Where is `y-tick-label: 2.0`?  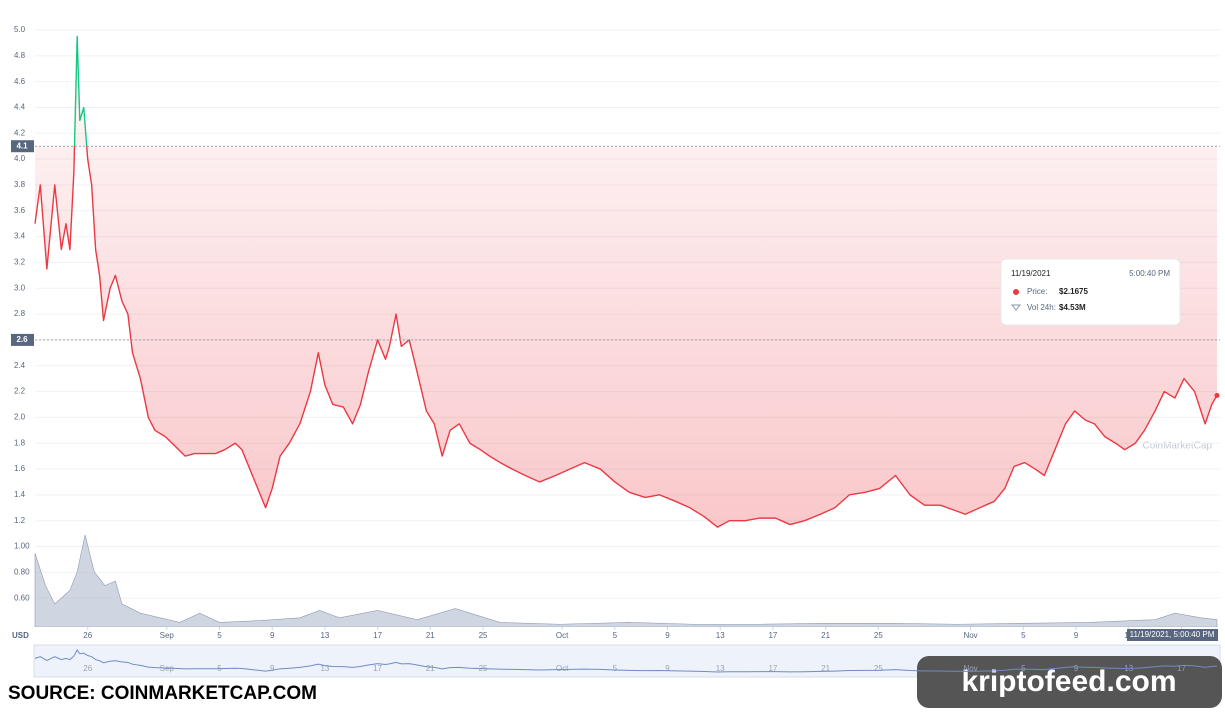
y-tick-label: 2.0 is located at coordinates (20, 417).